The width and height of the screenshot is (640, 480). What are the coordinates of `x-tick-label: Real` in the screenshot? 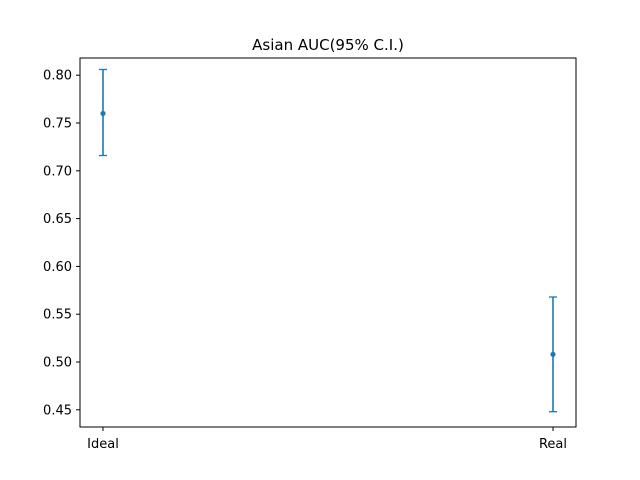 It's located at (553, 444).